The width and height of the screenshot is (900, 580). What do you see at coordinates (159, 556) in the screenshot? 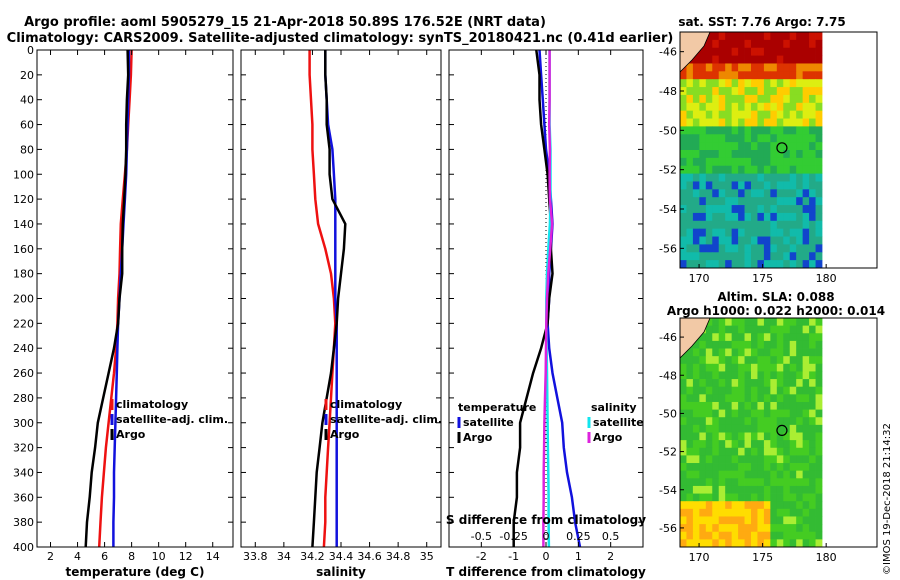
I see `x-tick-label: 10` at bounding box center [159, 556].